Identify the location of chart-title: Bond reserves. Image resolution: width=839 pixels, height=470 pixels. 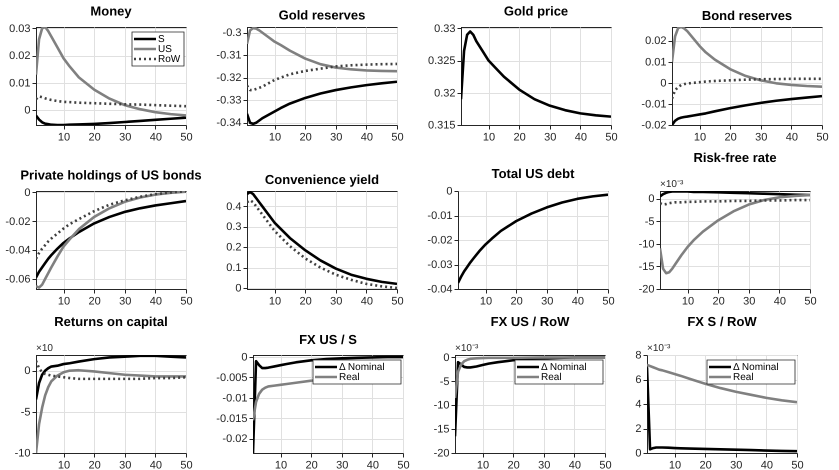
(747, 15).